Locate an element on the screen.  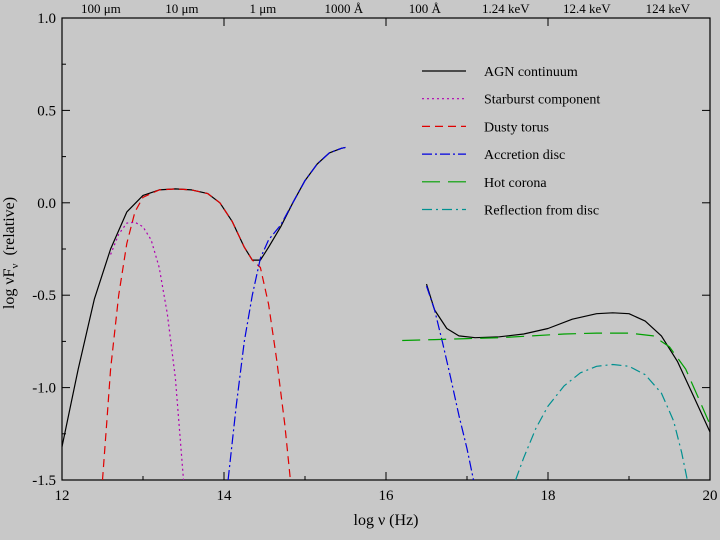
y-tick-label: 0.0 is located at coordinates (46, 204).